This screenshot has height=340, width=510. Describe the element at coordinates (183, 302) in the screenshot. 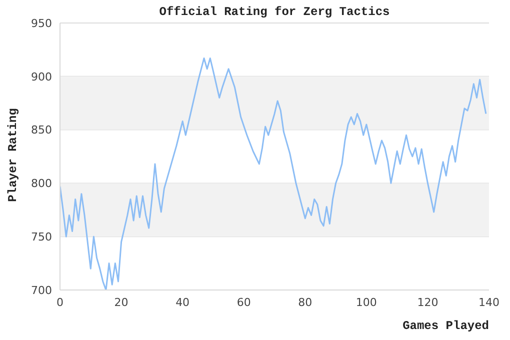

I see `x-tick-label: 40` at that location.